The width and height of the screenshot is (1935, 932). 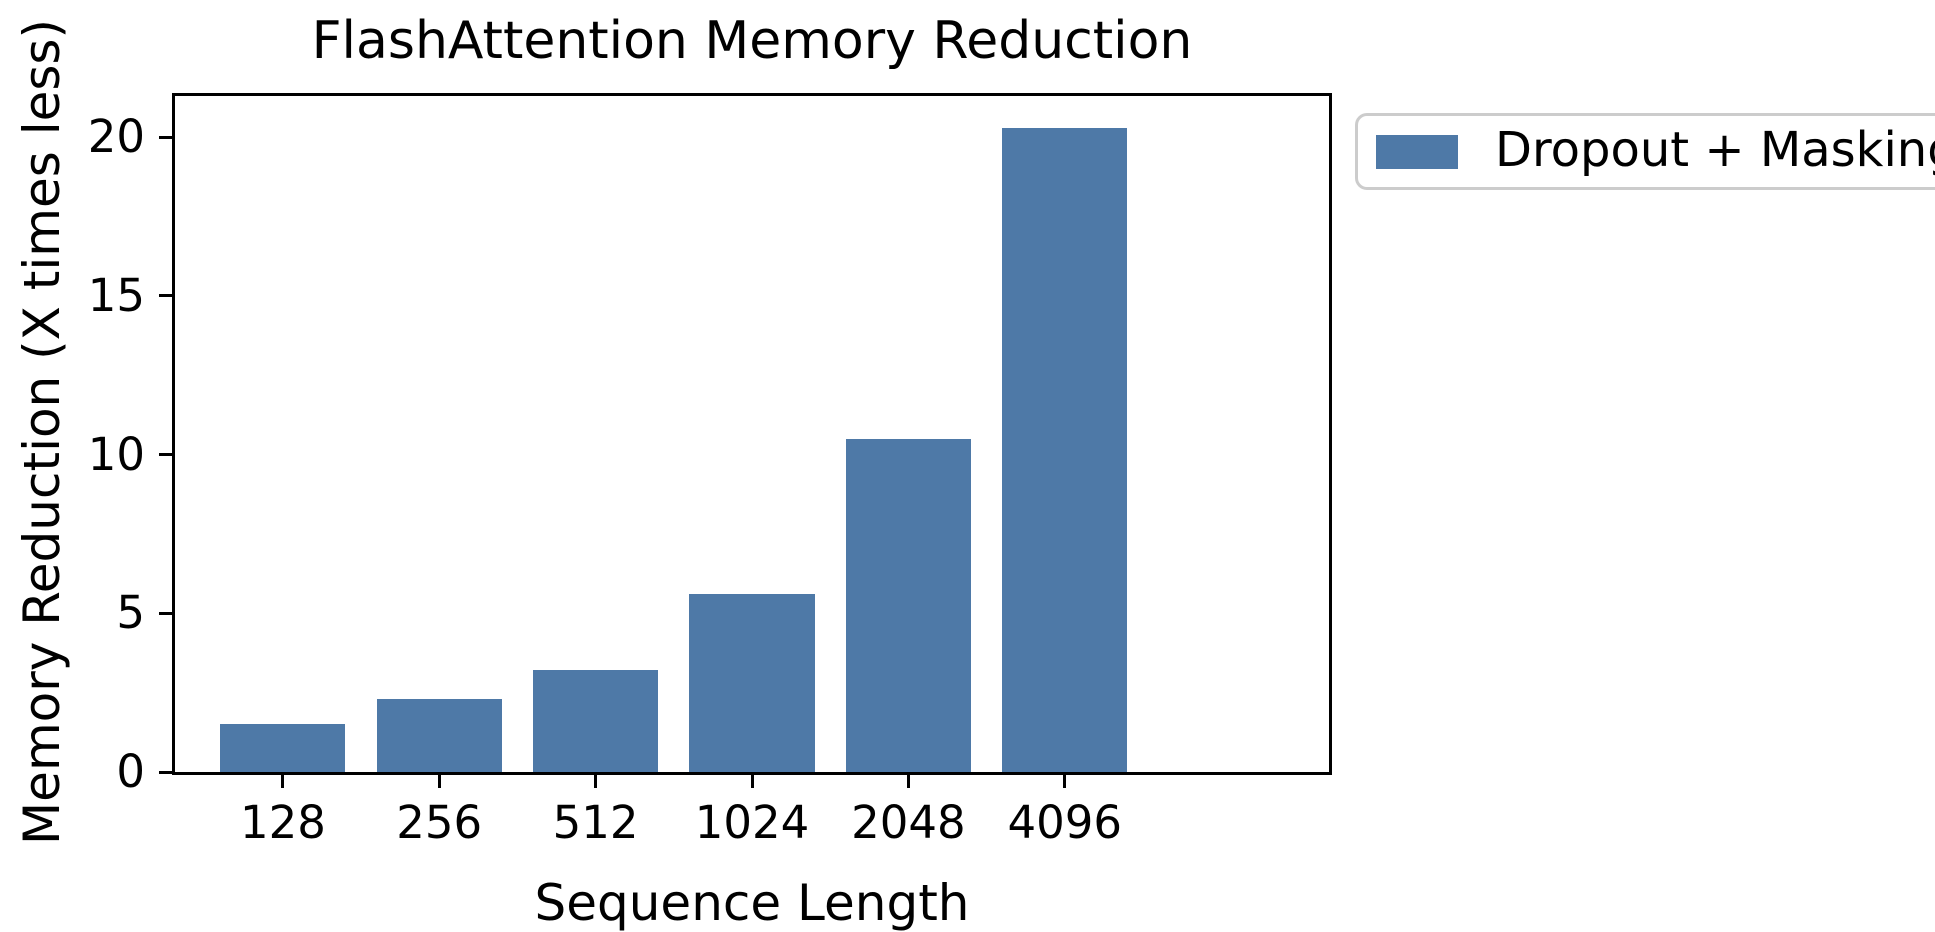 I want to click on chart-title: FlashAttention Memory Reduction, so click(x=752, y=41).